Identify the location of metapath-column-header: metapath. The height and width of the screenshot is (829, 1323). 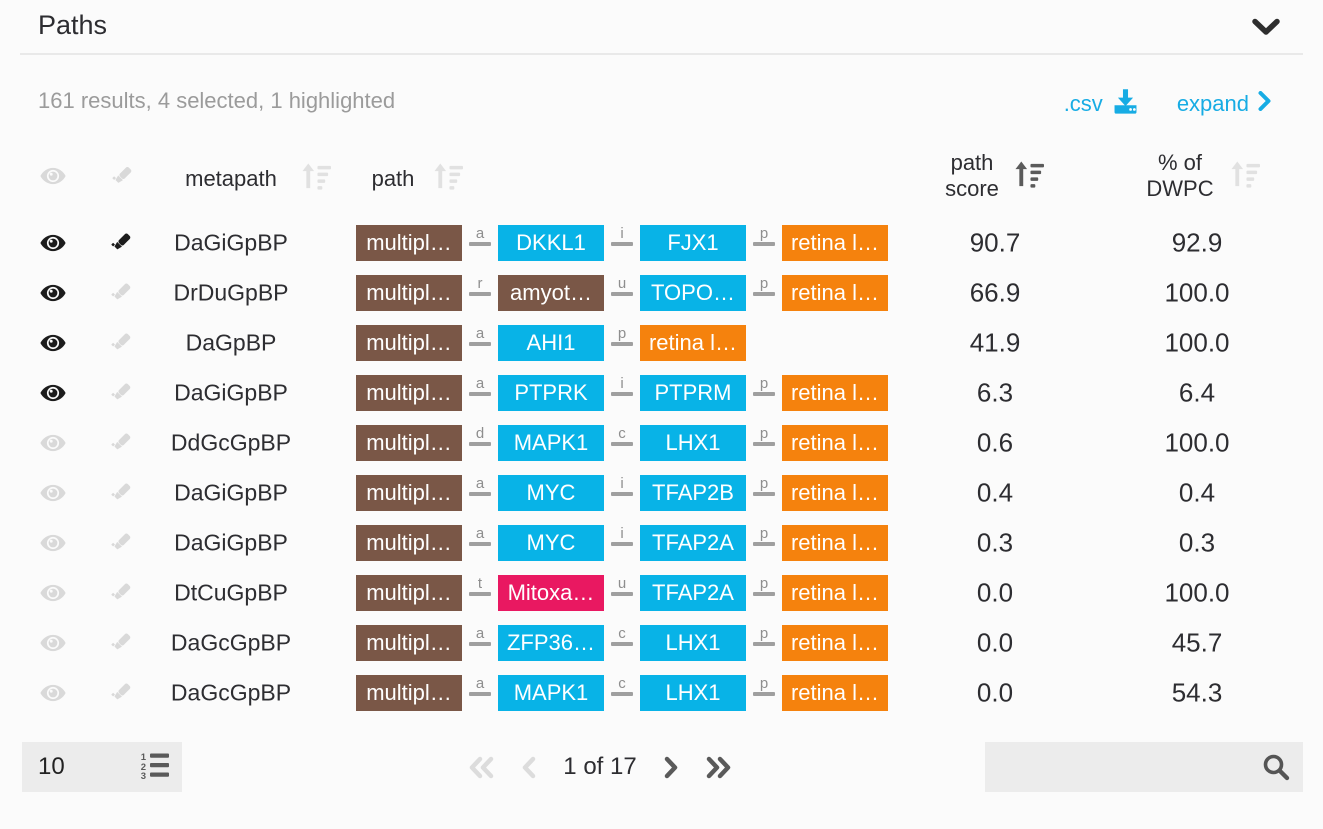
(231, 178).